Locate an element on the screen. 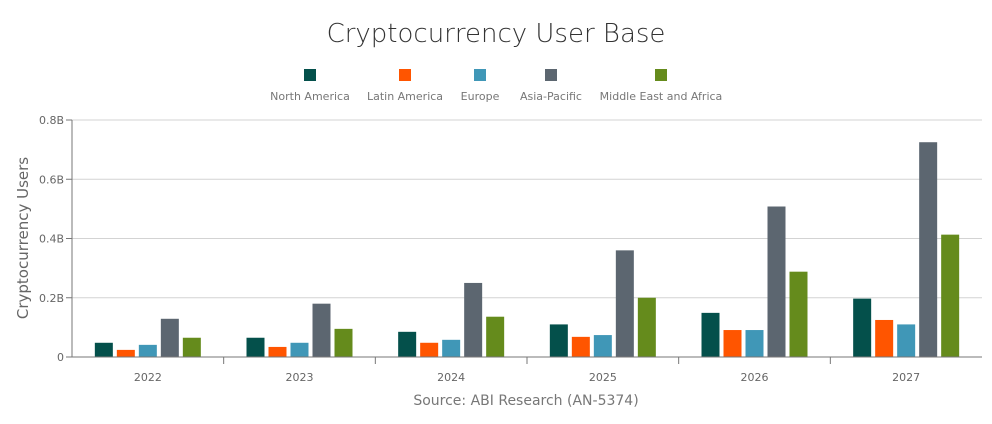 This screenshot has width=992, height=424. source-note: Source: ABI Research (AN-5374) is located at coordinates (525, 401).